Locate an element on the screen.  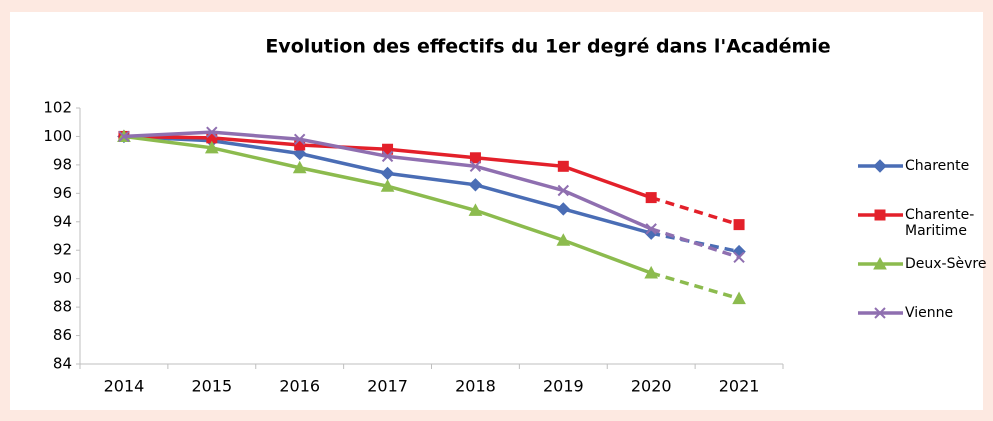
y-tick-label: 94 is located at coordinates (62, 221).